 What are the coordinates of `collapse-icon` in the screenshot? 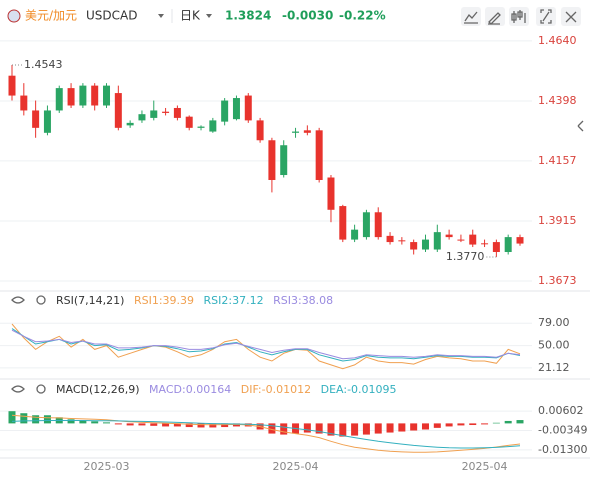 It's located at (580, 126).